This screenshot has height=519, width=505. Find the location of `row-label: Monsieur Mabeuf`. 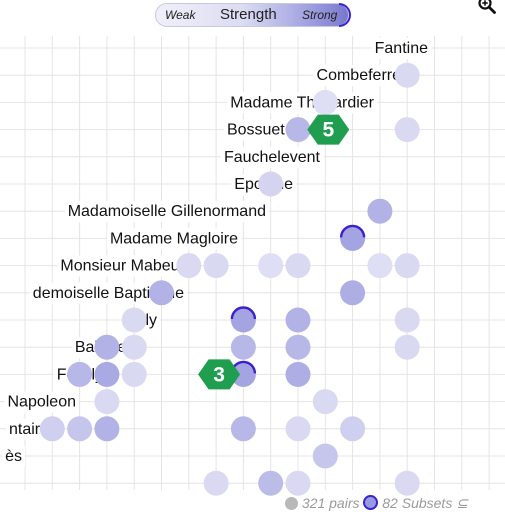

row-label: Monsieur Mabeuf is located at coordinates (122, 266).